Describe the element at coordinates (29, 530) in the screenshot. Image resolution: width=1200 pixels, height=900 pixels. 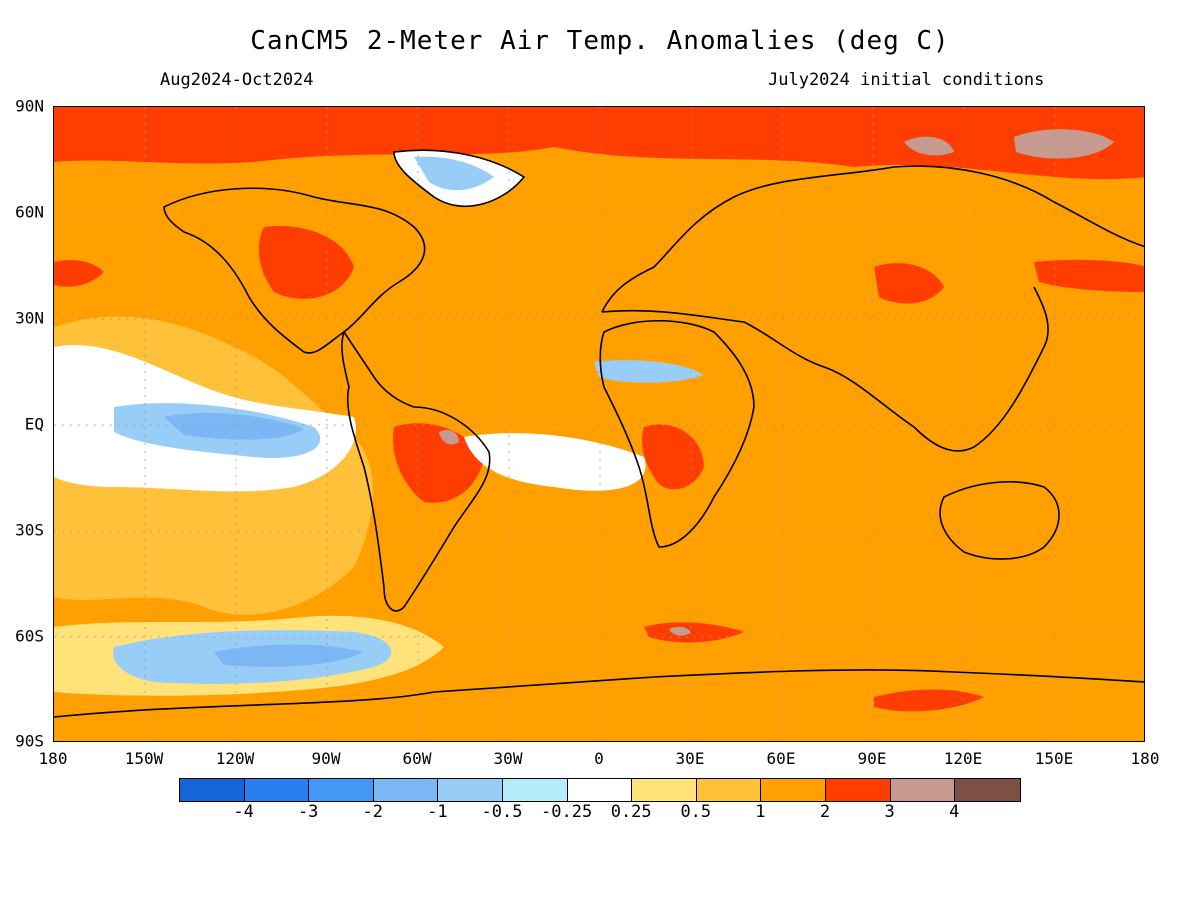
I see `lat-label-30s: 30S` at that location.